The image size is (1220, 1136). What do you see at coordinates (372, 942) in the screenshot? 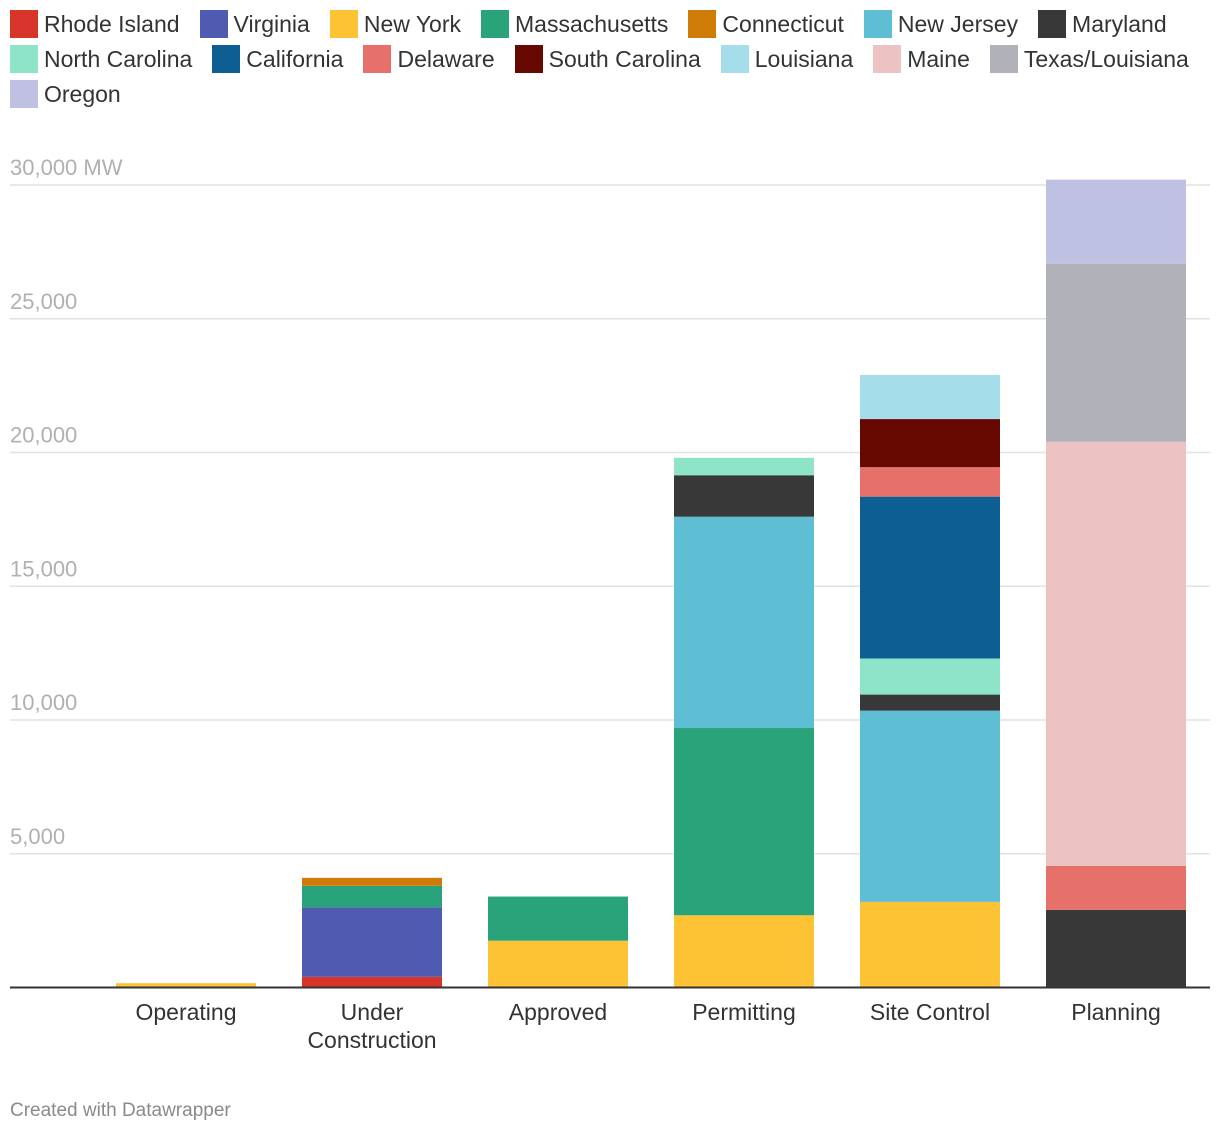
I see `bar-segment-virginia` at bounding box center [372, 942].